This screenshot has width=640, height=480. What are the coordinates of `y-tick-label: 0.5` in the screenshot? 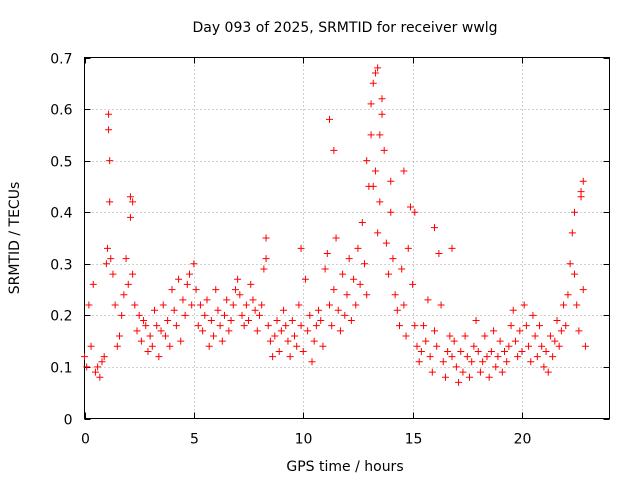 It's located at (61, 163).